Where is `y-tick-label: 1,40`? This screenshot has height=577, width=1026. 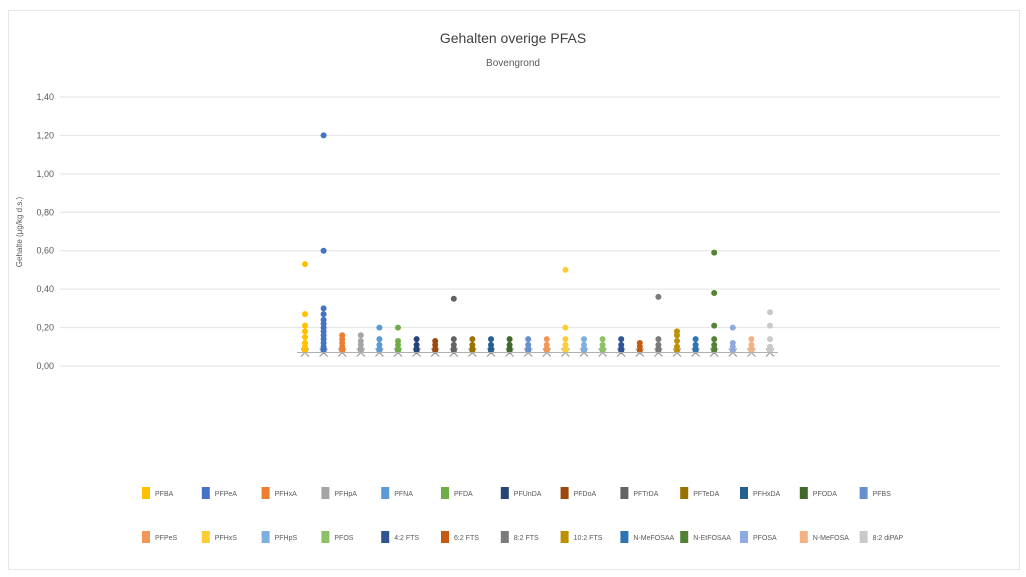 y-tick-label: 1,40 is located at coordinates (45, 97).